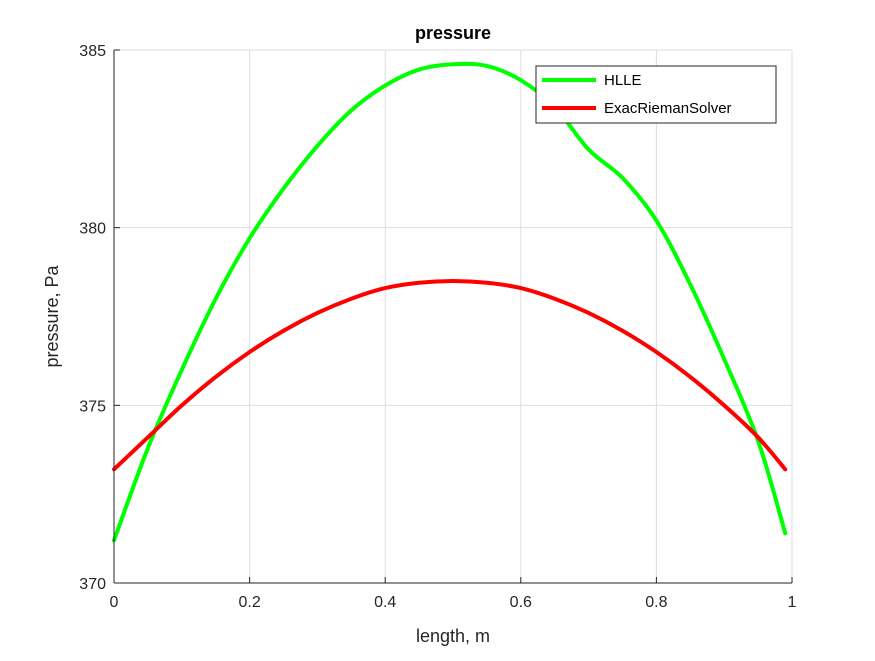 This screenshot has height=661, width=875. What do you see at coordinates (92, 584) in the screenshot?
I see `y-tick-label: 370` at bounding box center [92, 584].